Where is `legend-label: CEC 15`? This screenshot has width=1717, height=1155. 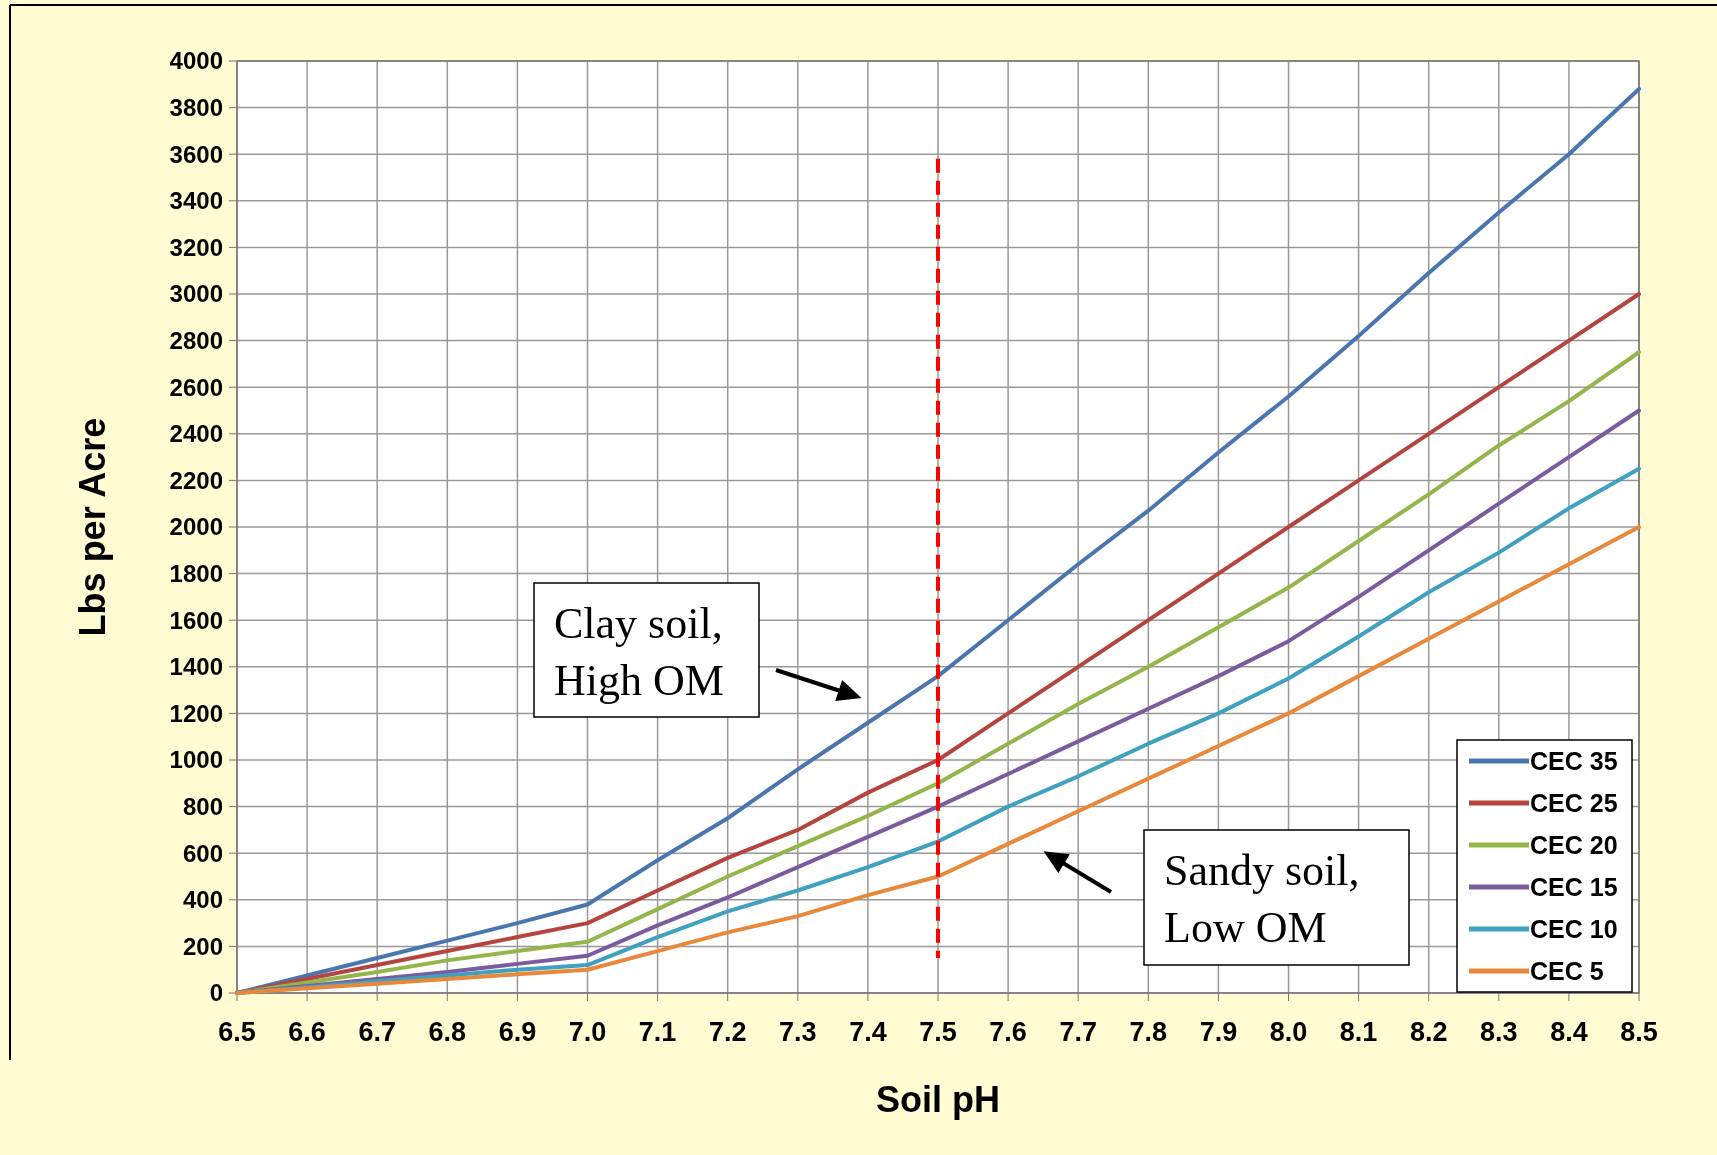 legend-label: CEC 15 is located at coordinates (1574, 886).